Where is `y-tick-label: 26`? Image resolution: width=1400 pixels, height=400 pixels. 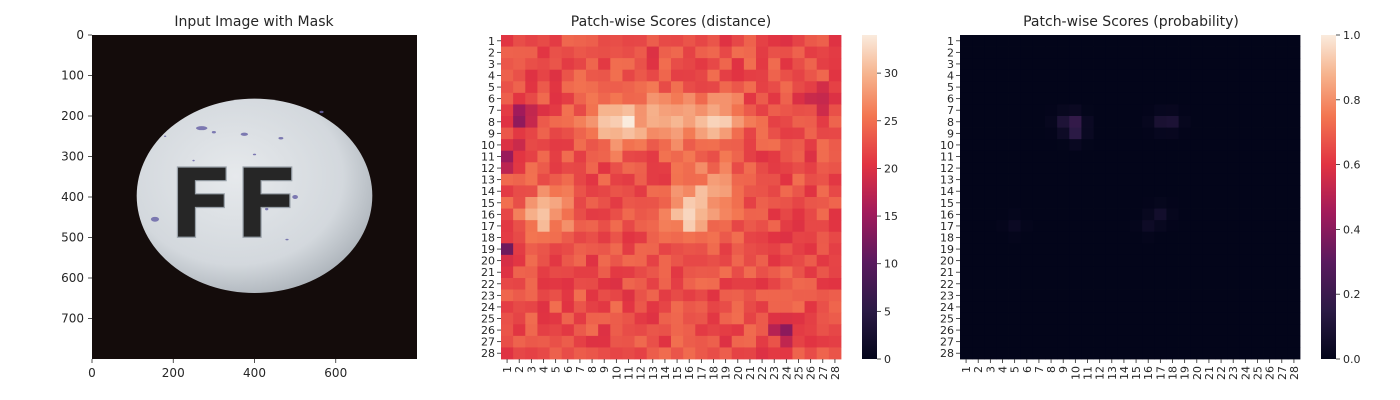 y-tick-label: 26 is located at coordinates (947, 330).